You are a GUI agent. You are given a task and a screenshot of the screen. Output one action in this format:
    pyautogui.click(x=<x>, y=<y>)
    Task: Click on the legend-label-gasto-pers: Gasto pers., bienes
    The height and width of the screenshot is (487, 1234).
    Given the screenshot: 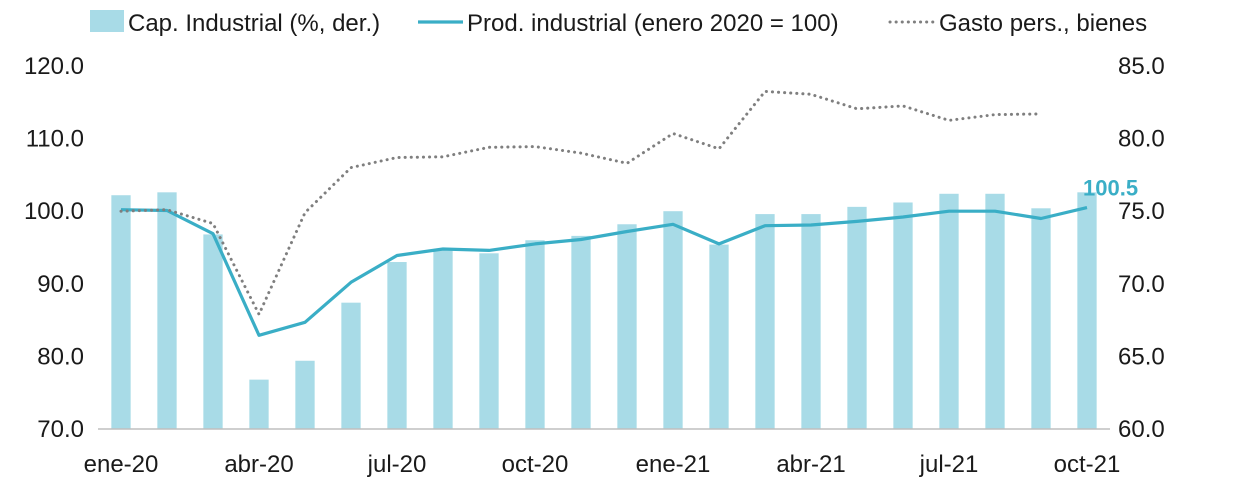 What is the action you would take?
    pyautogui.click(x=1043, y=23)
    